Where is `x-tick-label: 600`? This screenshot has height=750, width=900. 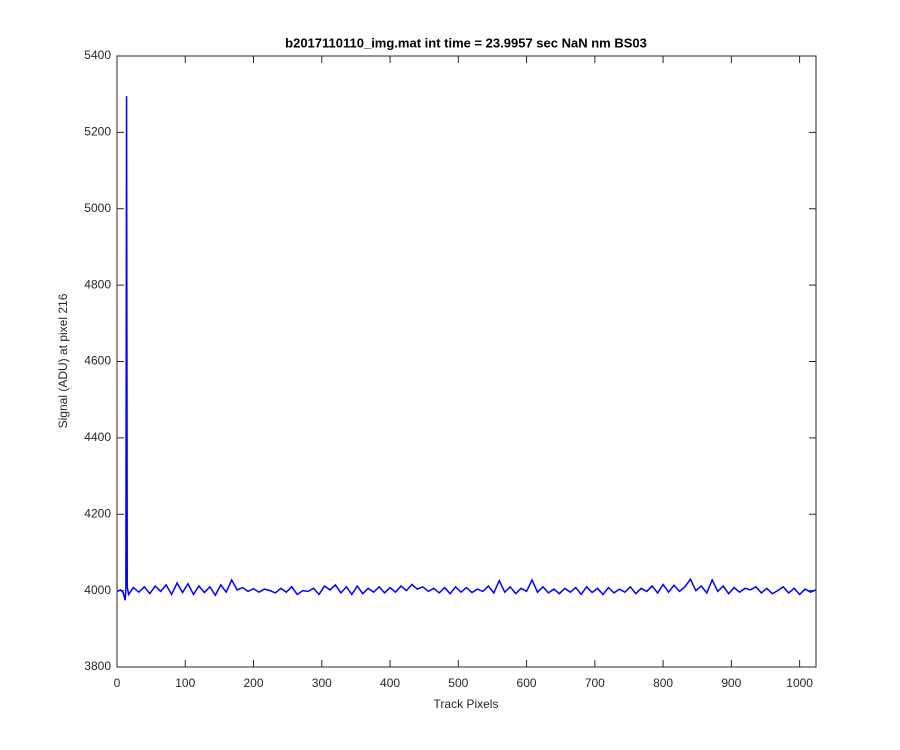 x-tick-label: 600 is located at coordinates (527, 683).